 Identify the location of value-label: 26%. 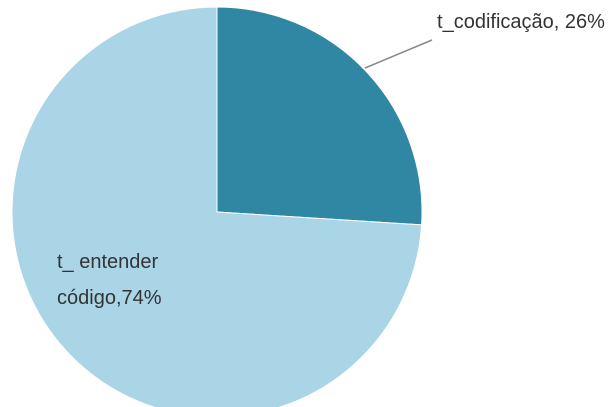
(584, 22).